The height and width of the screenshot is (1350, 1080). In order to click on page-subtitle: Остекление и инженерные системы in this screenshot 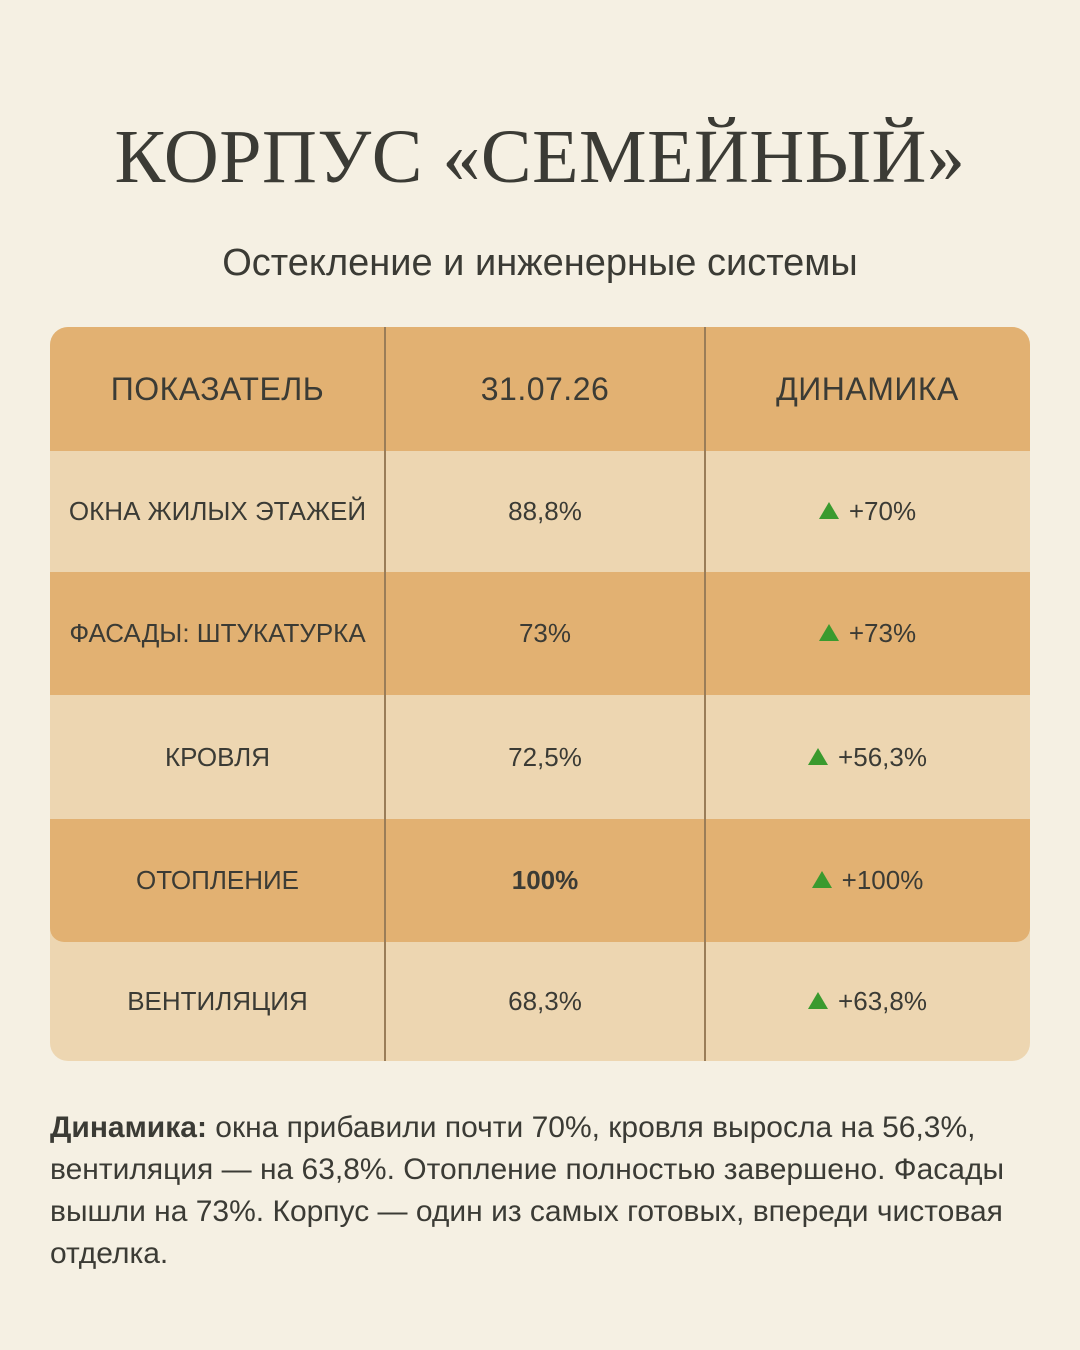, I will do `click(540, 263)`.